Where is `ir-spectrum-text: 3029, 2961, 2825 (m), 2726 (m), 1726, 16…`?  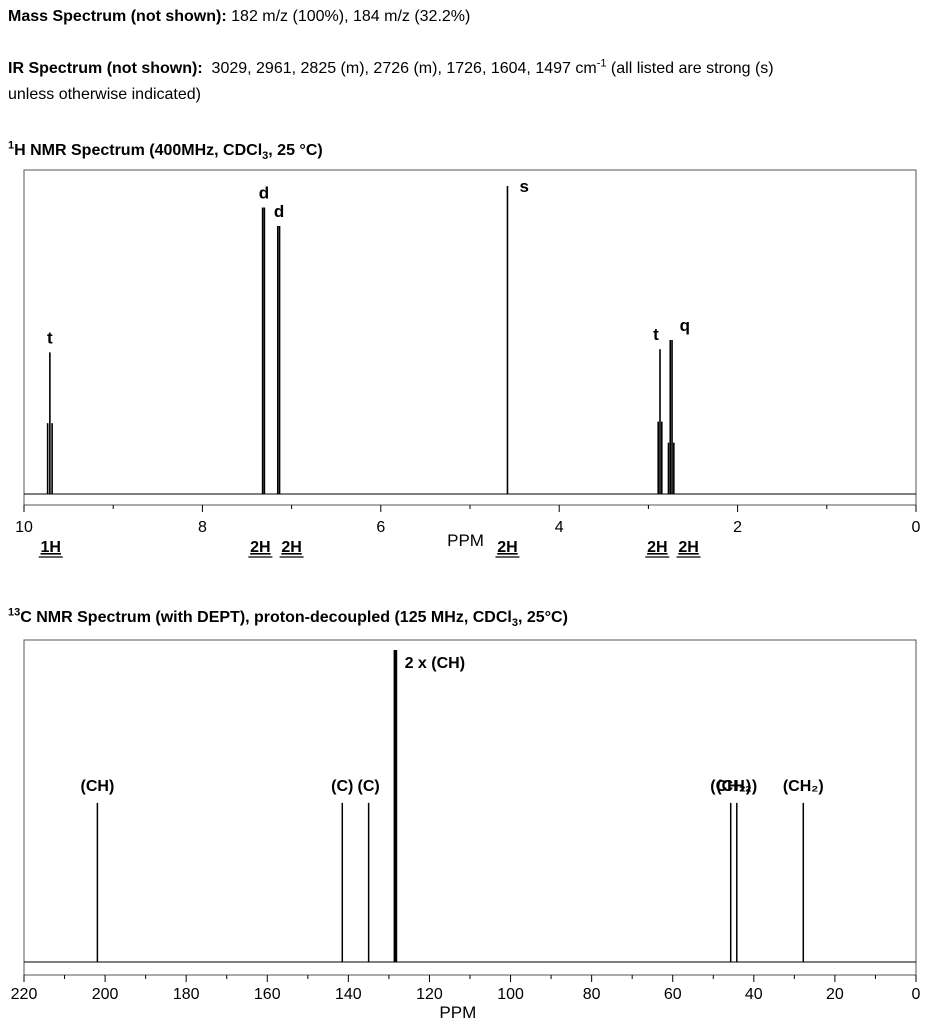
ir-spectrum-text: 3029, 2961, 2825 (m), 2726 (m), 1726, 16… is located at coordinates (404, 68).